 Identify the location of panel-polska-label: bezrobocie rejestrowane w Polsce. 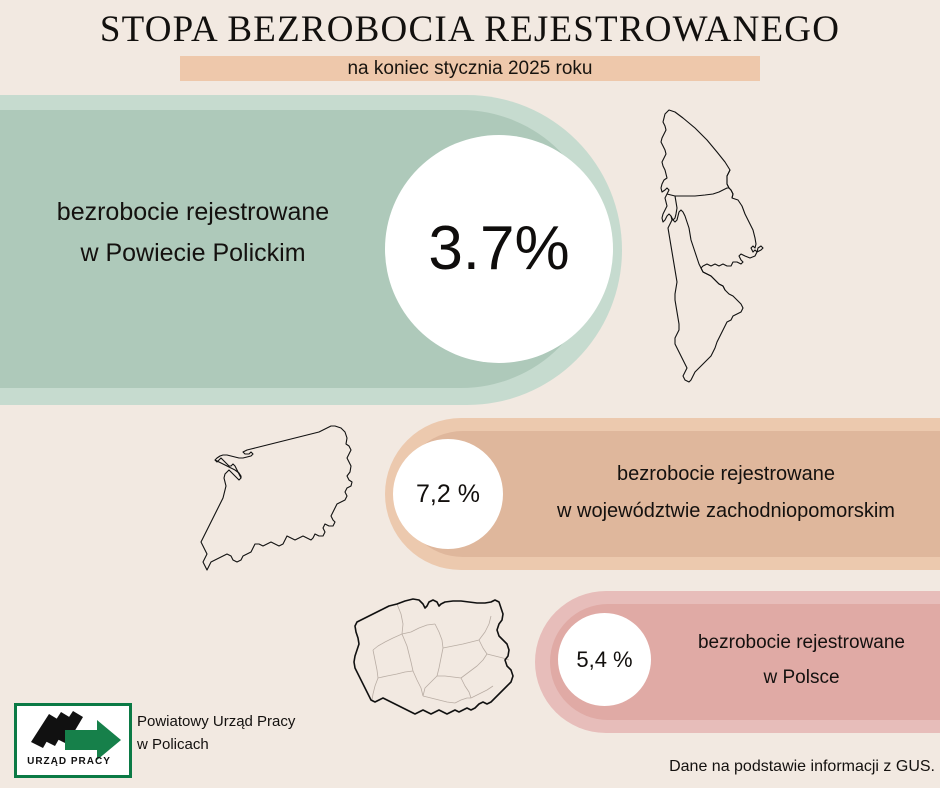
(799, 660).